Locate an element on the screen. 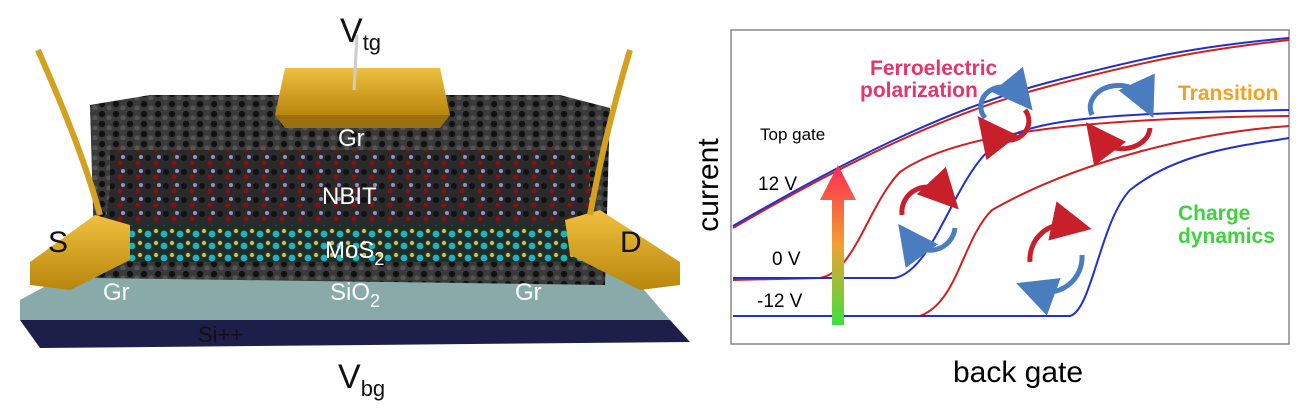  source-pad is located at coordinates (80, 252).